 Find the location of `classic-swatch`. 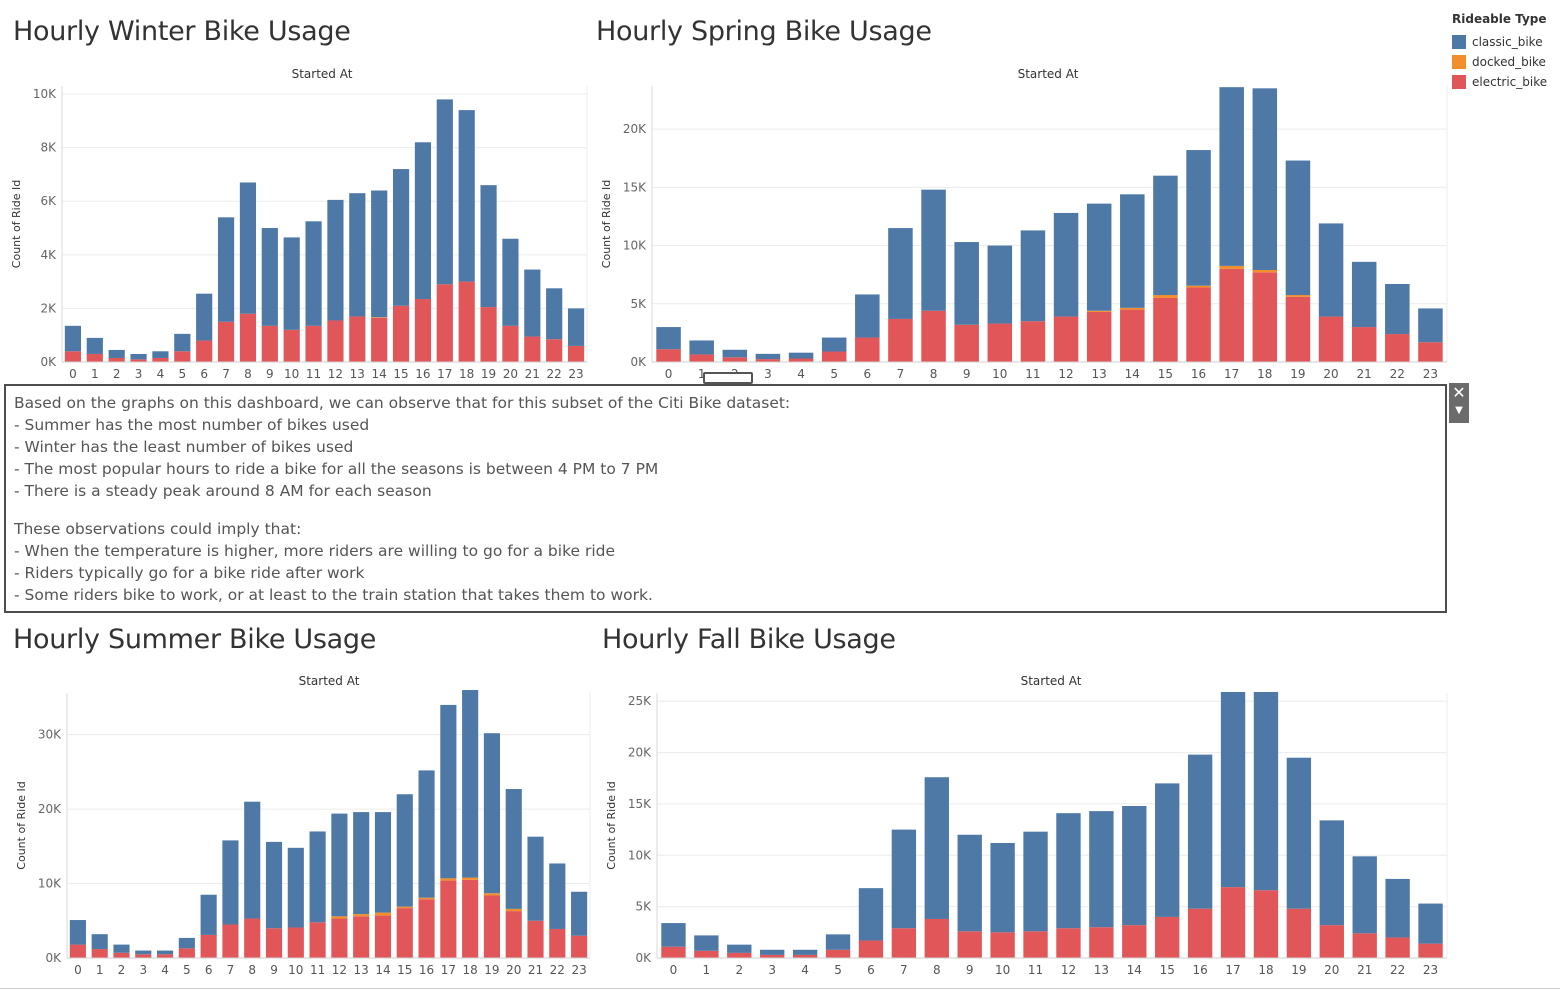

classic-swatch is located at coordinates (1459, 42).